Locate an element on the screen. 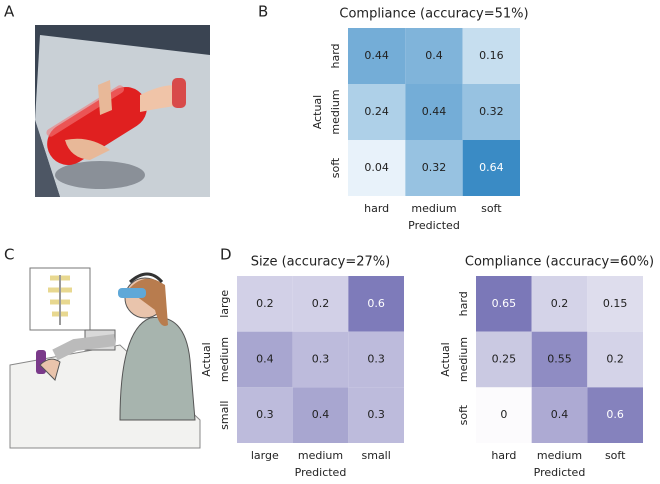 The image size is (660, 484). cell-label: 0.65 is located at coordinates (504, 303).